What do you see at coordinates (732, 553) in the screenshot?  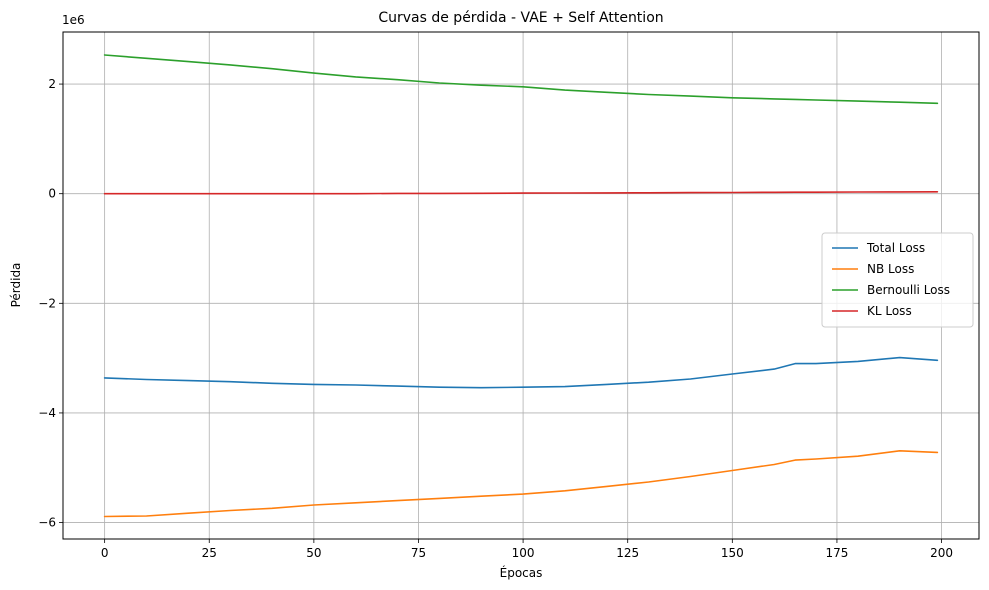 I see `x-tick-label: 150` at bounding box center [732, 553].